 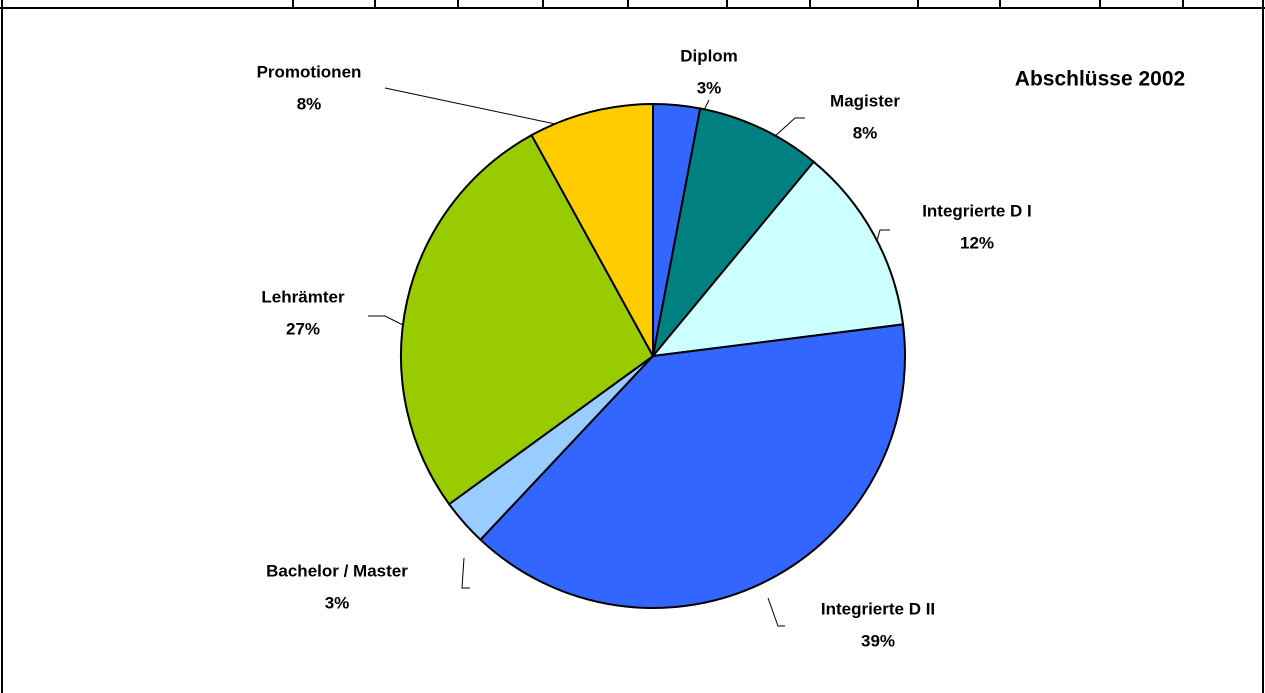 I want to click on slice-name: Bachelor / Master, so click(x=337, y=570).